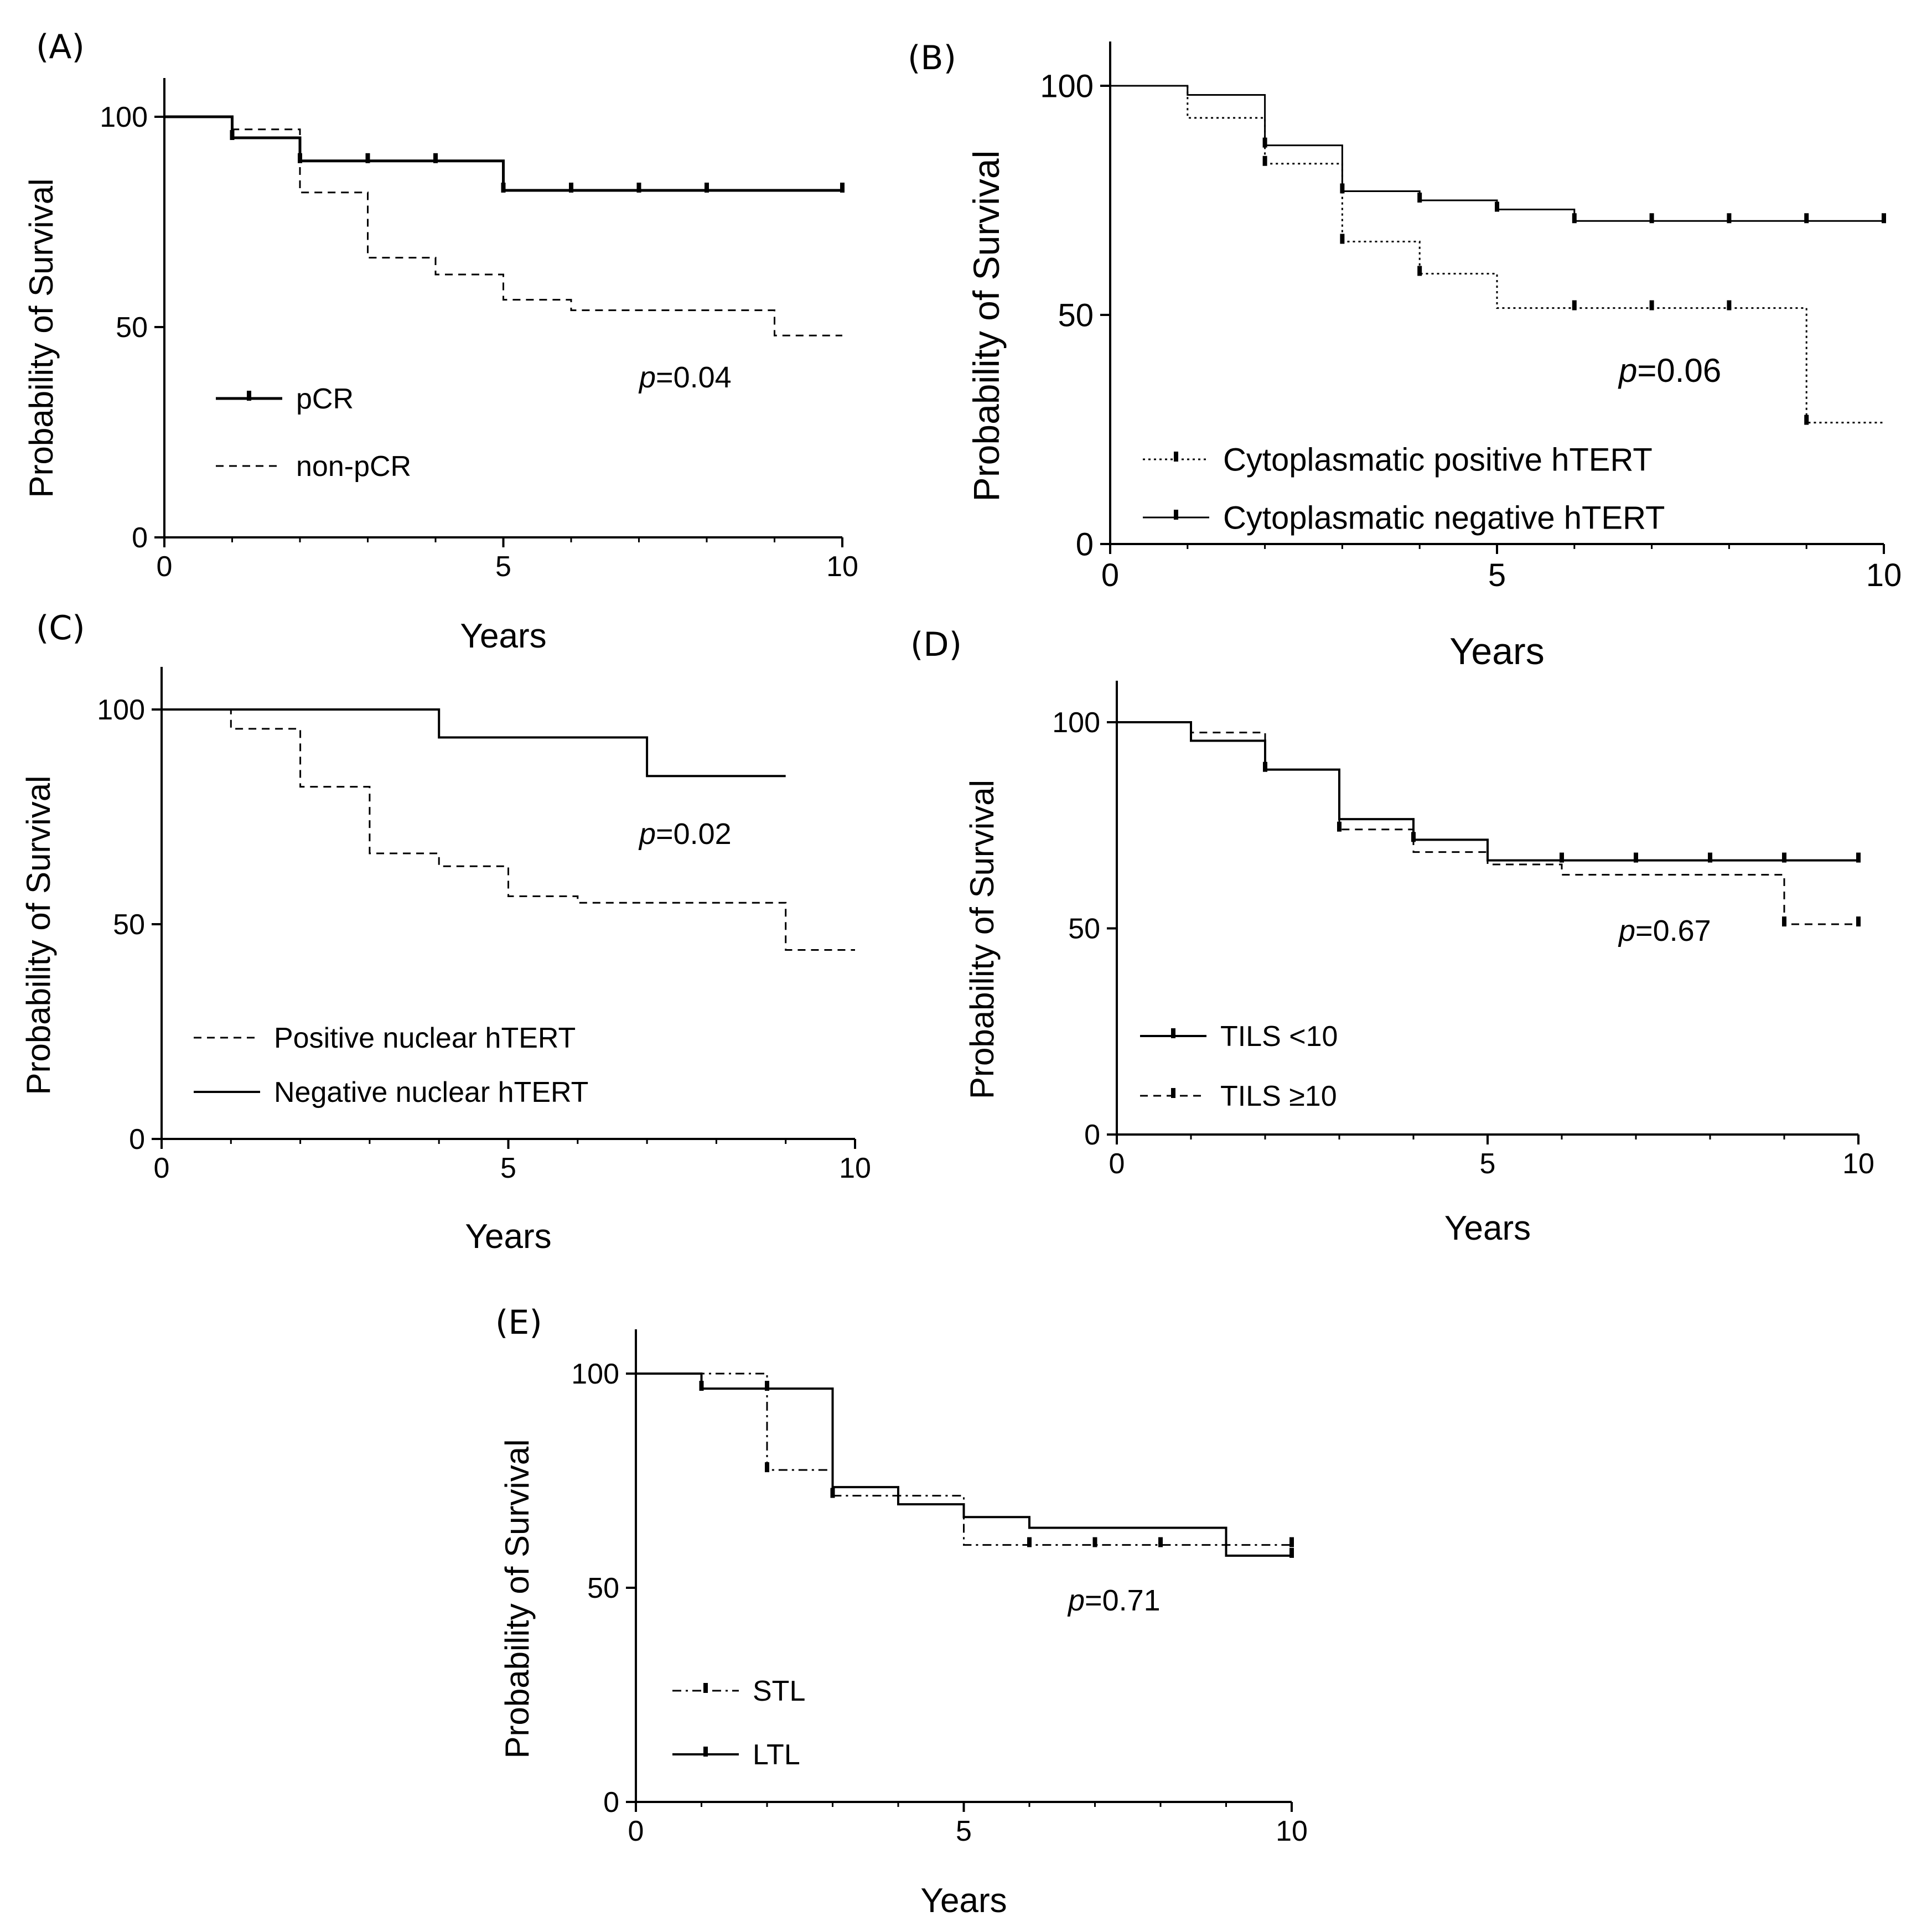  I want to click on p-value: p=0.67, so click(1664, 930).